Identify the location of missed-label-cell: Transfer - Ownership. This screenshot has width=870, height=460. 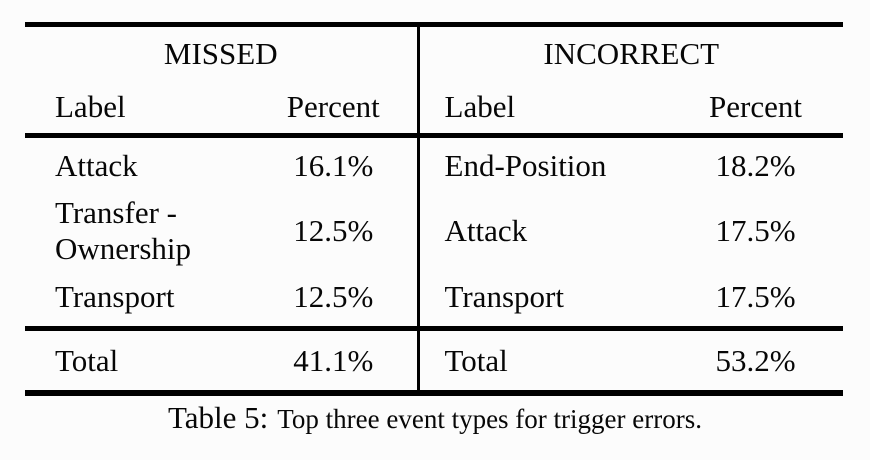
(123, 230).